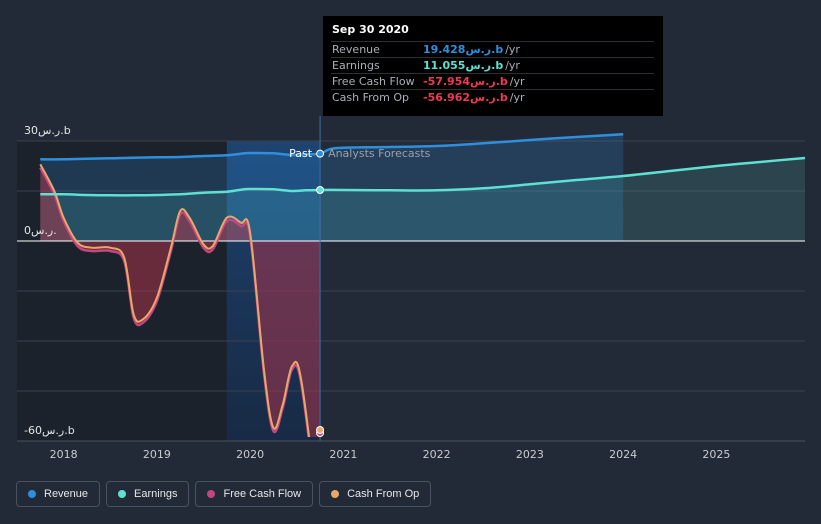 Image resolution: width=821 pixels, height=524 pixels. Describe the element at coordinates (47, 130) in the screenshot. I see `y-tick-label: 30ر.س.b` at that location.